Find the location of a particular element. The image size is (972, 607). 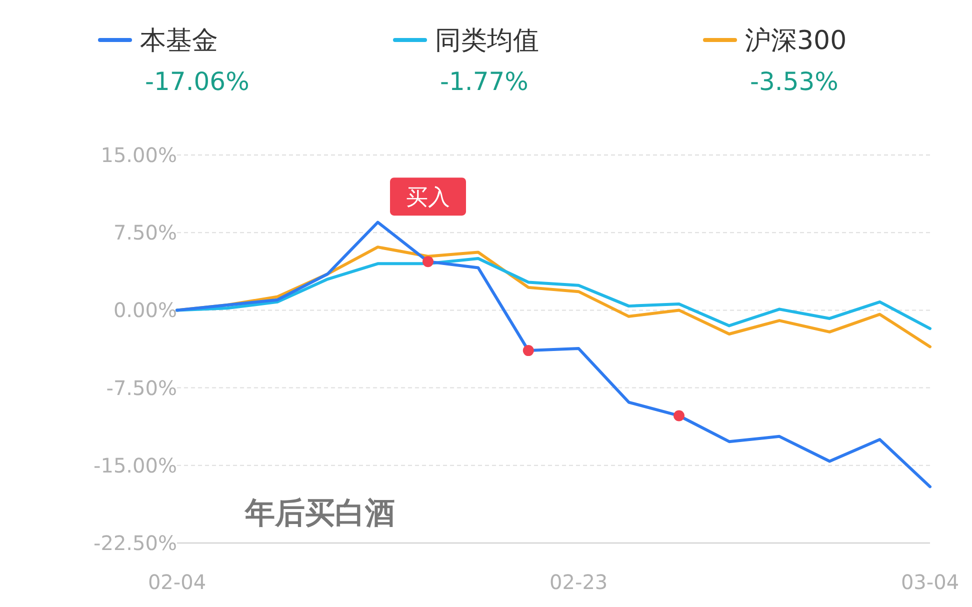

text: -1.77% is located at coordinates (484, 81).